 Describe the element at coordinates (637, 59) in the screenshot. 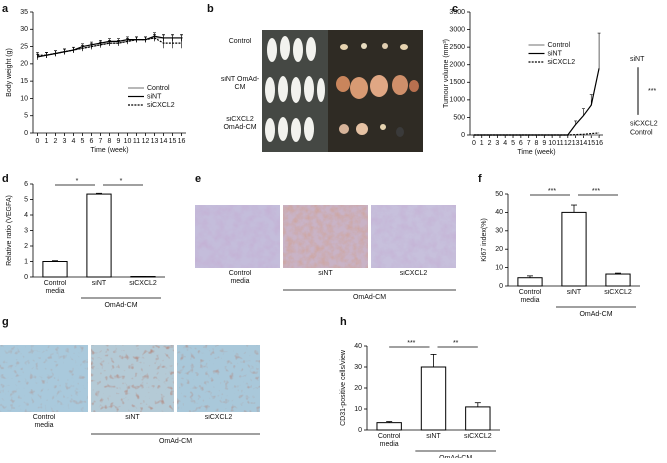

I see `end-label: siNT` at that location.